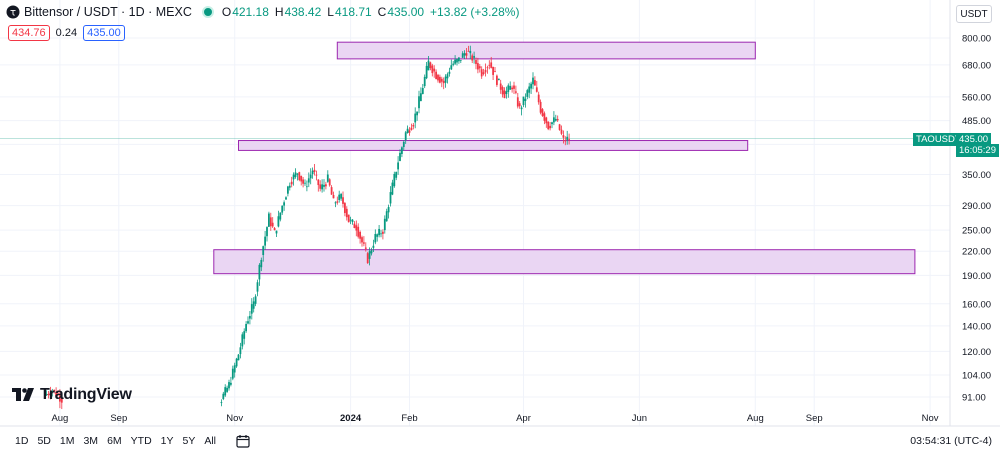 The image size is (1000, 453). What do you see at coordinates (67, 440) in the screenshot?
I see `timeframe-1m: 1M` at bounding box center [67, 440].